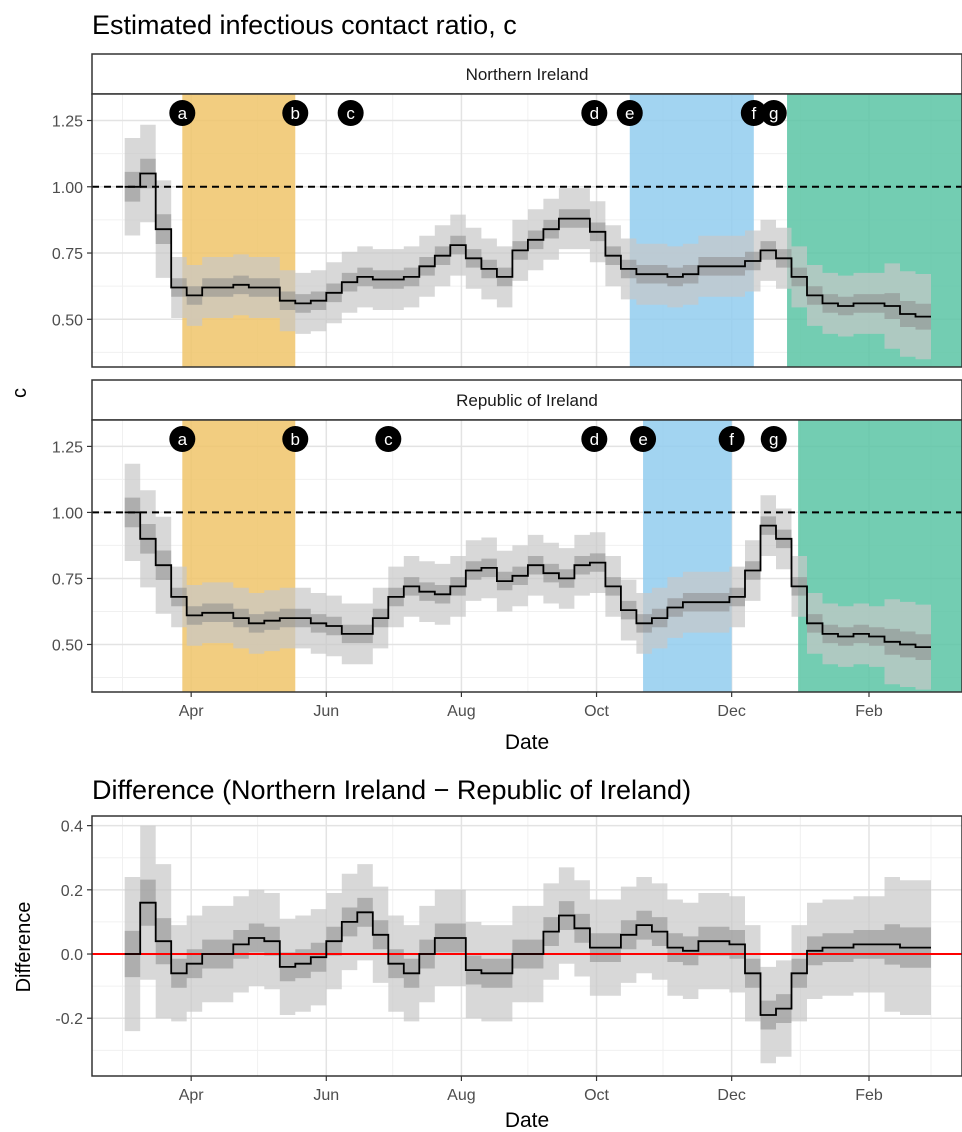 This screenshot has height=1132, width=962. What do you see at coordinates (731, 1095) in the screenshot?
I see `x-tick-label-bottom: Dec` at bounding box center [731, 1095].